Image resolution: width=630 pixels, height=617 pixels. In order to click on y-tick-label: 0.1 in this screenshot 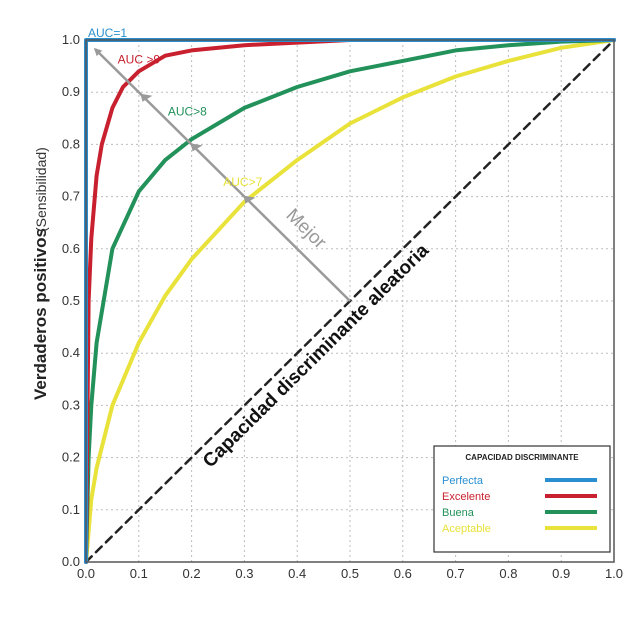, I will do `click(71, 509)`.